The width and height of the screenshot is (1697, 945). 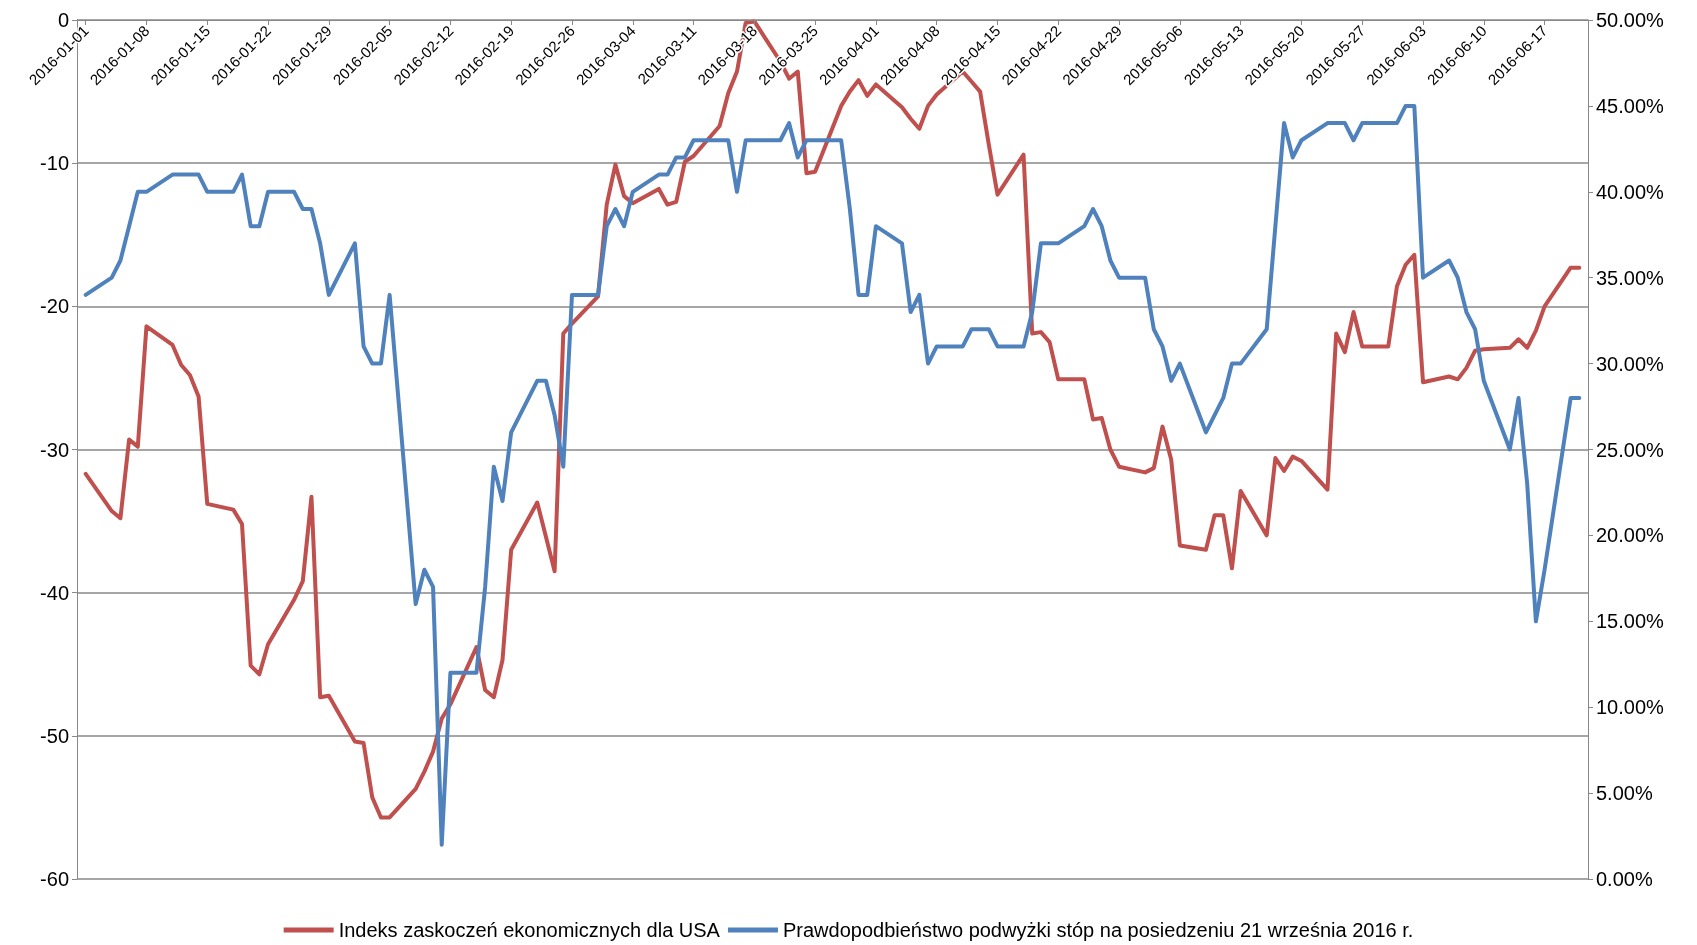 I want to click on legend-label: Indeks zaskoczeń ekonomicznych dla USA, so click(x=529, y=930).